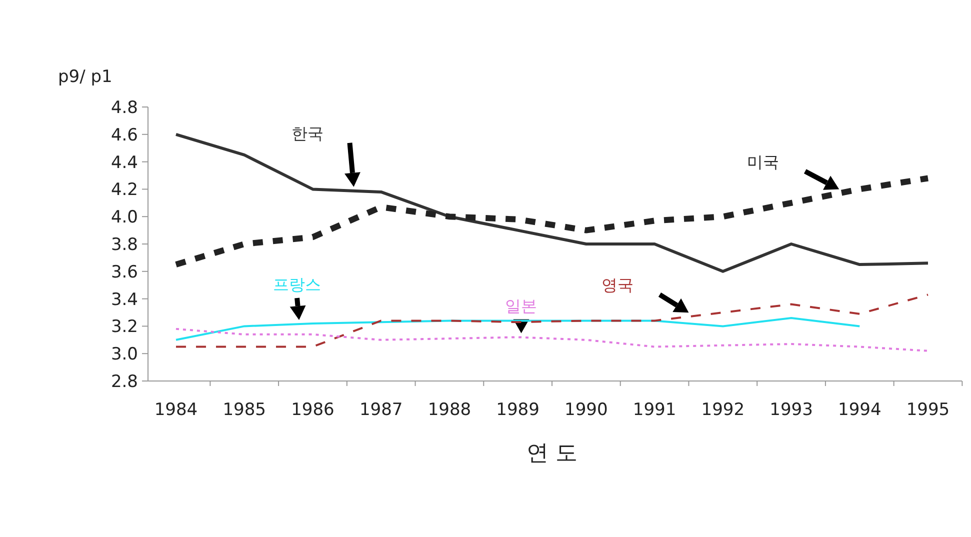 The image size is (971, 537). I want to click on y-tick-label: 3.4, so click(124, 300).